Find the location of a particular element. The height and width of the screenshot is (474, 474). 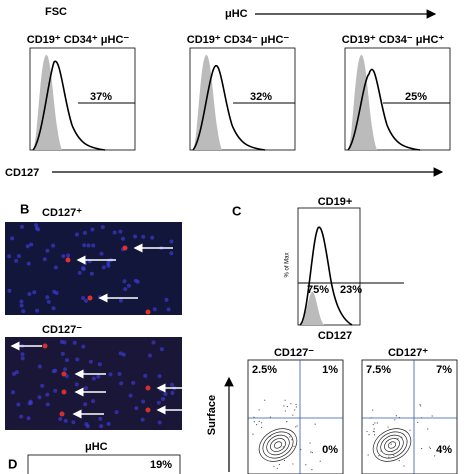

histogram-title: CD19⁺ CD34⁺ μHC⁻ is located at coordinates (78, 40).